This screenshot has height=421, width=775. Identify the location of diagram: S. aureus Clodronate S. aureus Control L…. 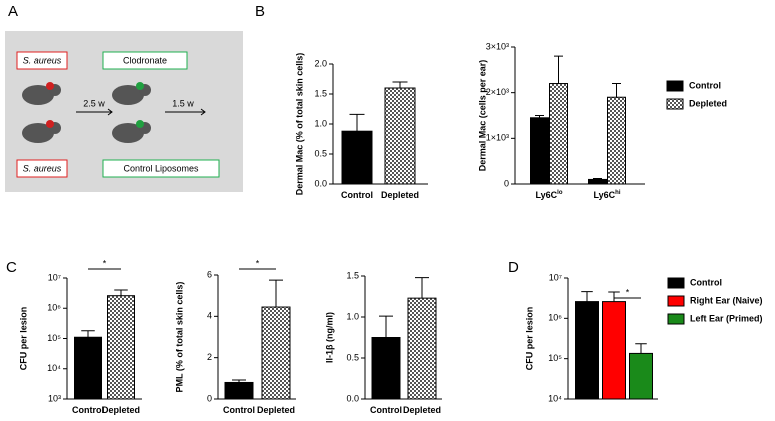
(124, 111).